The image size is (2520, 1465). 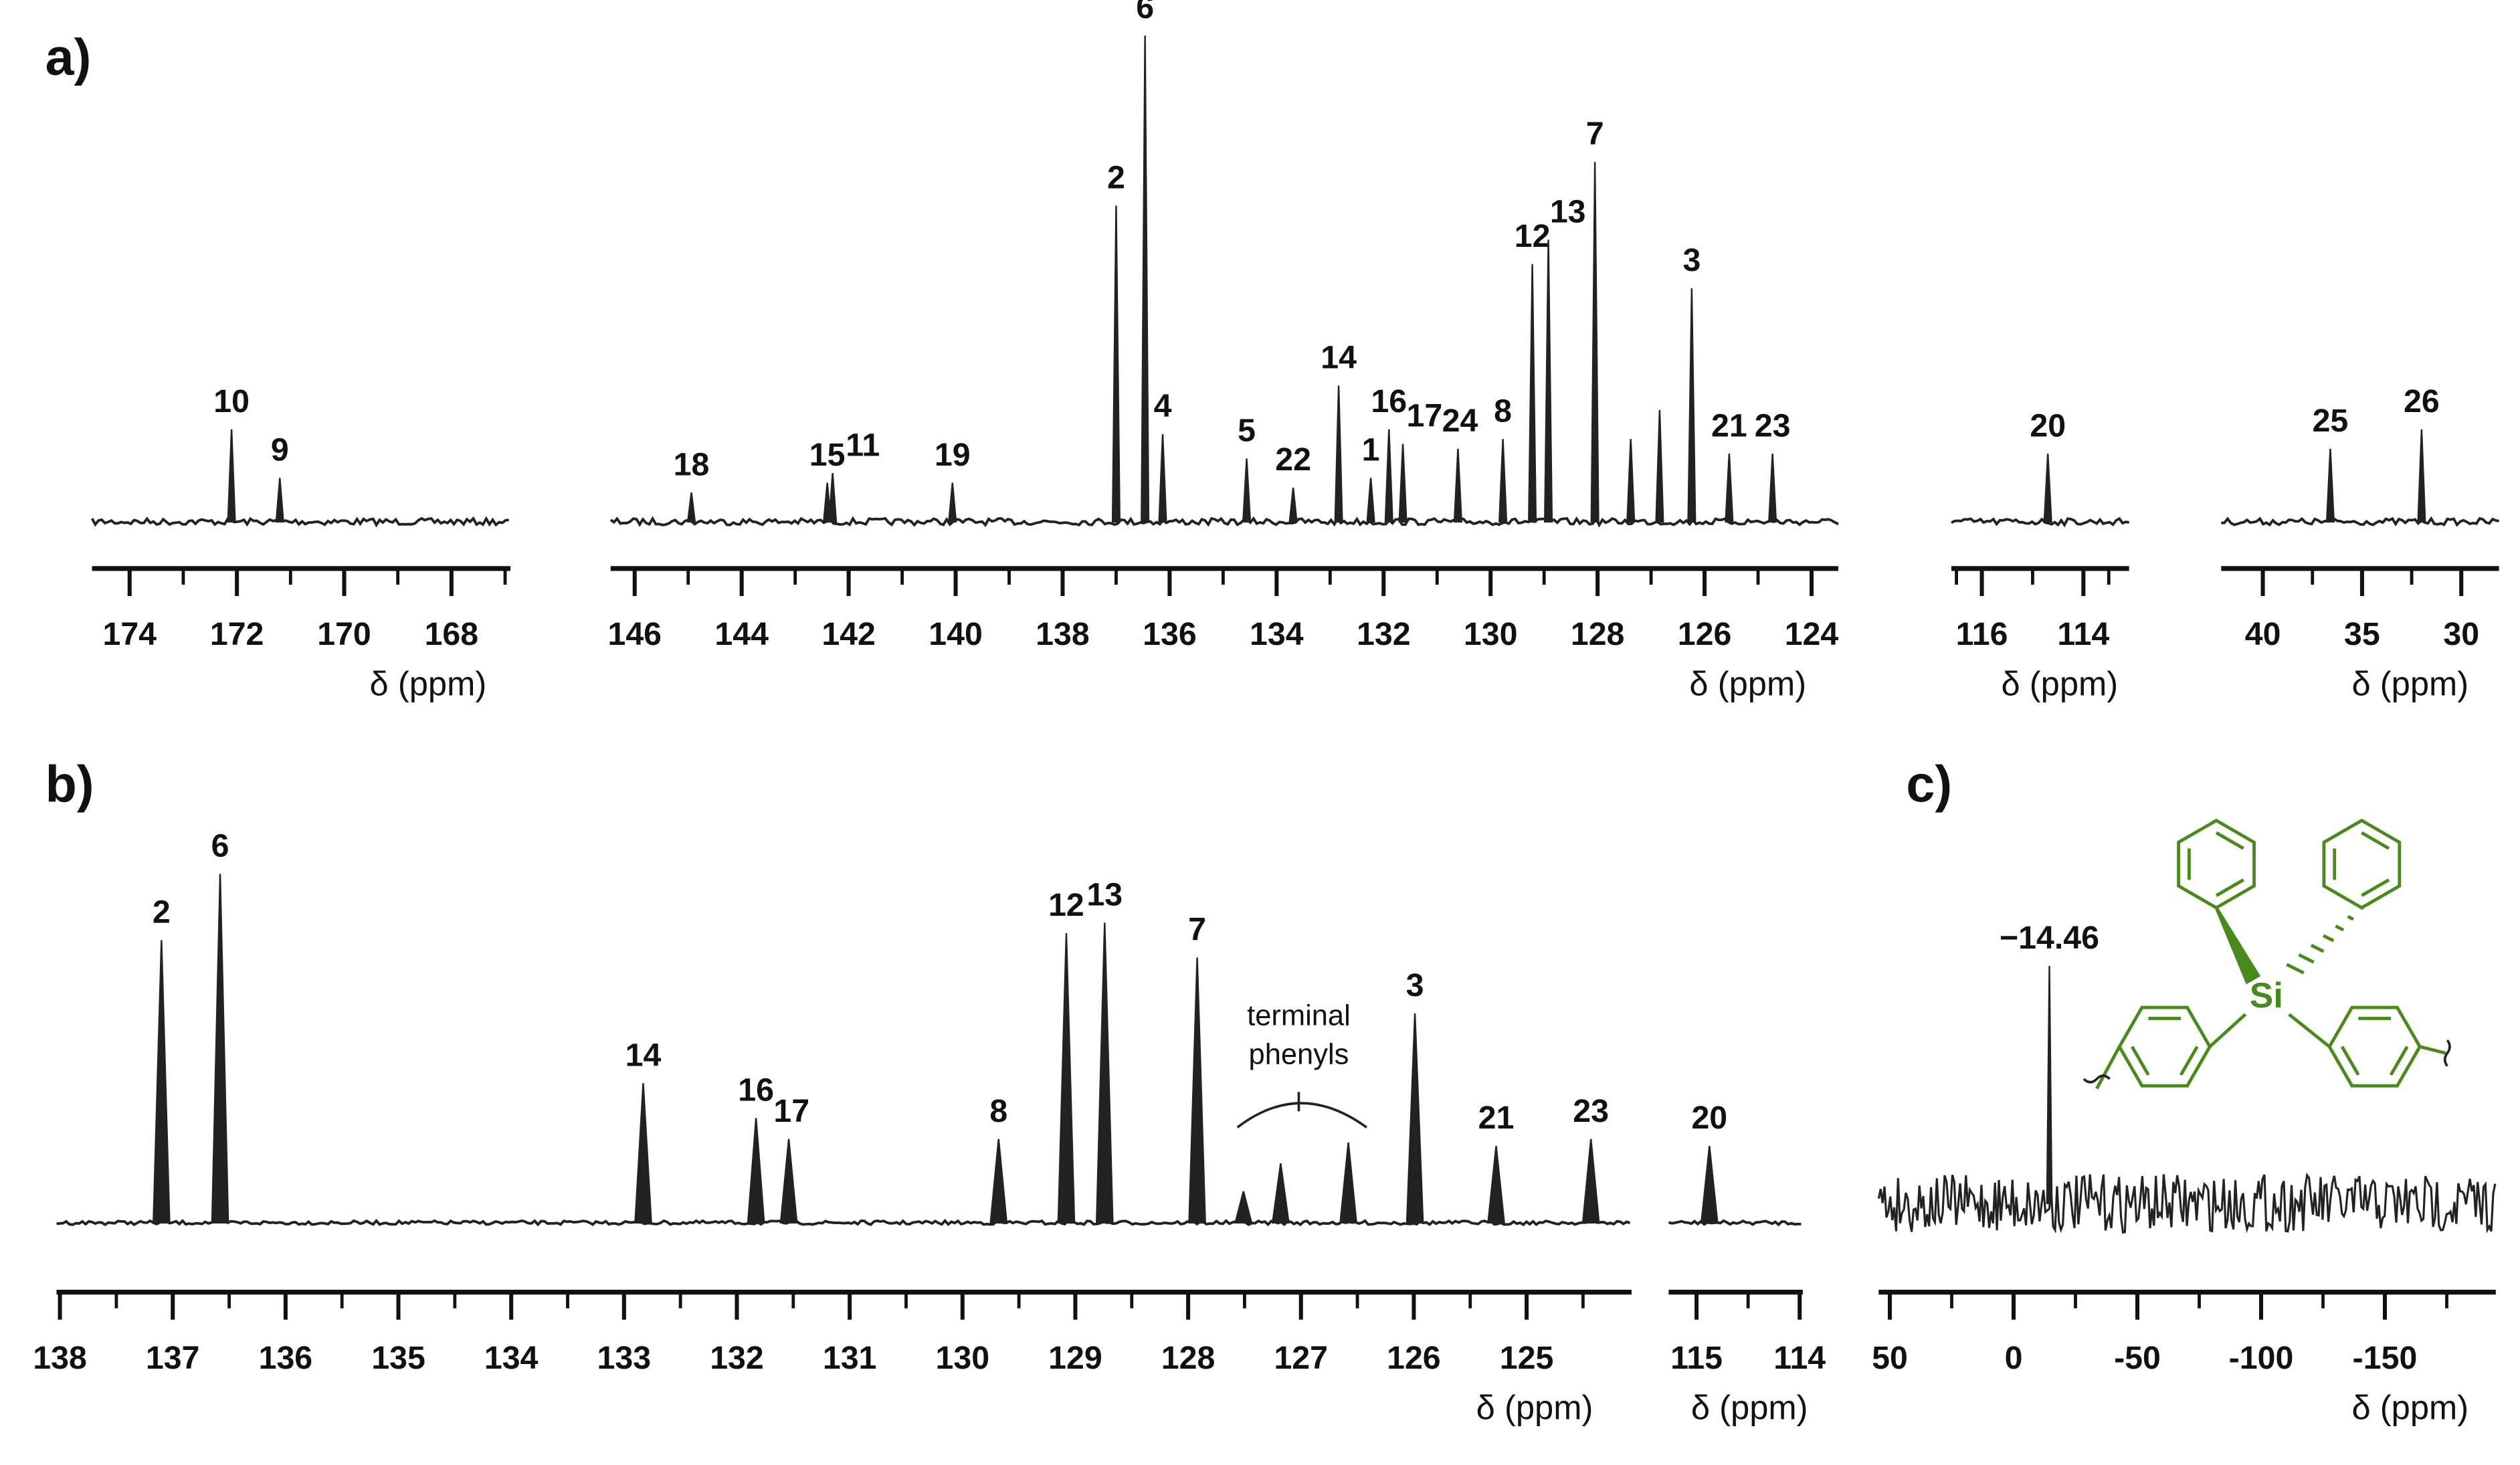 I want to click on peak-label: 6, so click(x=220, y=845).